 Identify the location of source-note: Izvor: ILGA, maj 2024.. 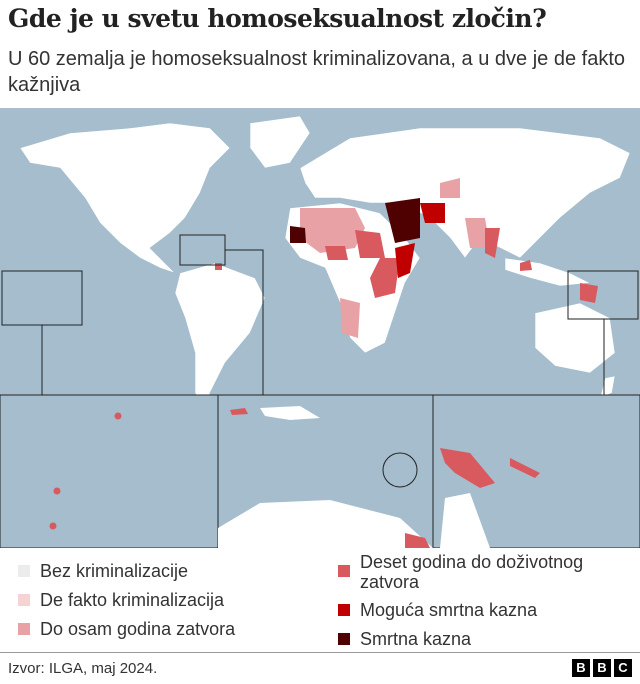
(83, 668).